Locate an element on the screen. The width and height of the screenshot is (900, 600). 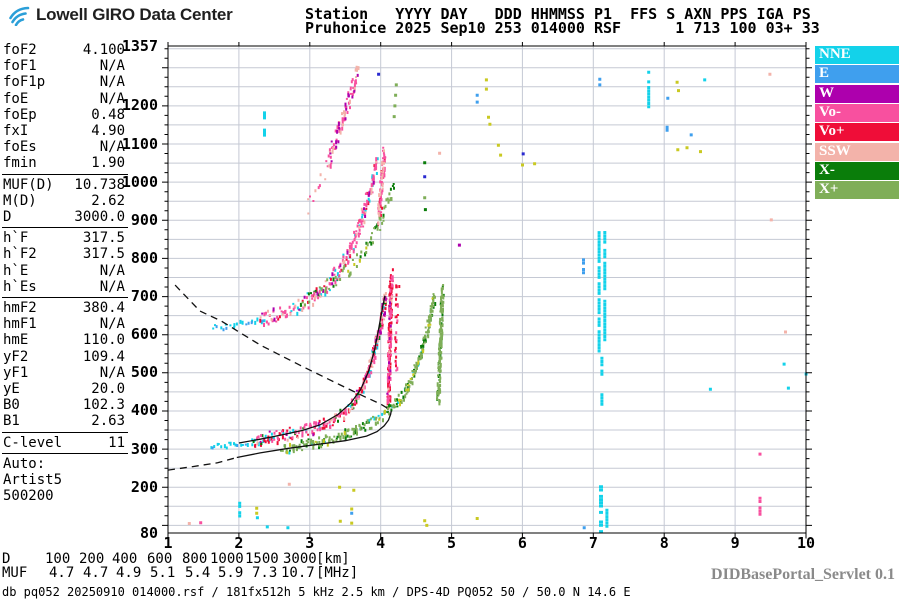
app-title: Lowell GIRO Data Center is located at coordinates (134, 14).